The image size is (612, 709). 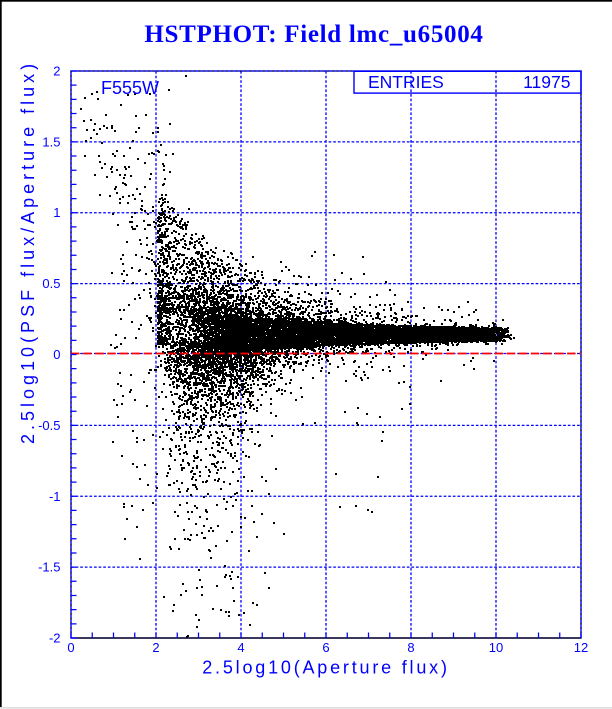 I want to click on svg-text: ENTRIES, so click(x=406, y=82).